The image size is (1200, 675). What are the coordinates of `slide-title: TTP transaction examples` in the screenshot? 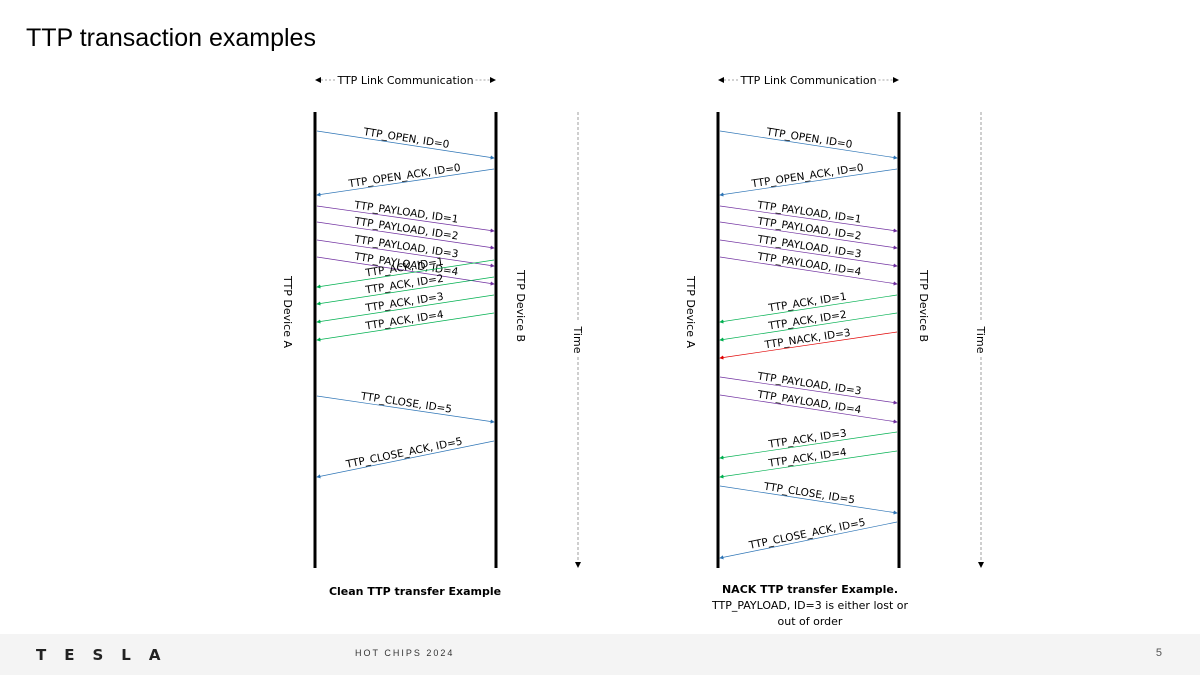 It's located at (171, 38).